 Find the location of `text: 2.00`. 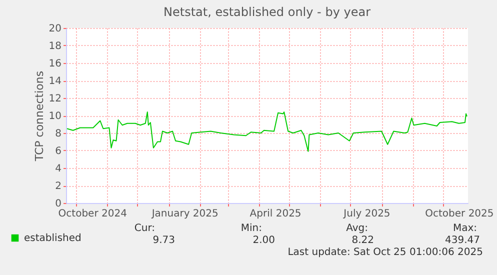

text: 2.00 is located at coordinates (263, 240).